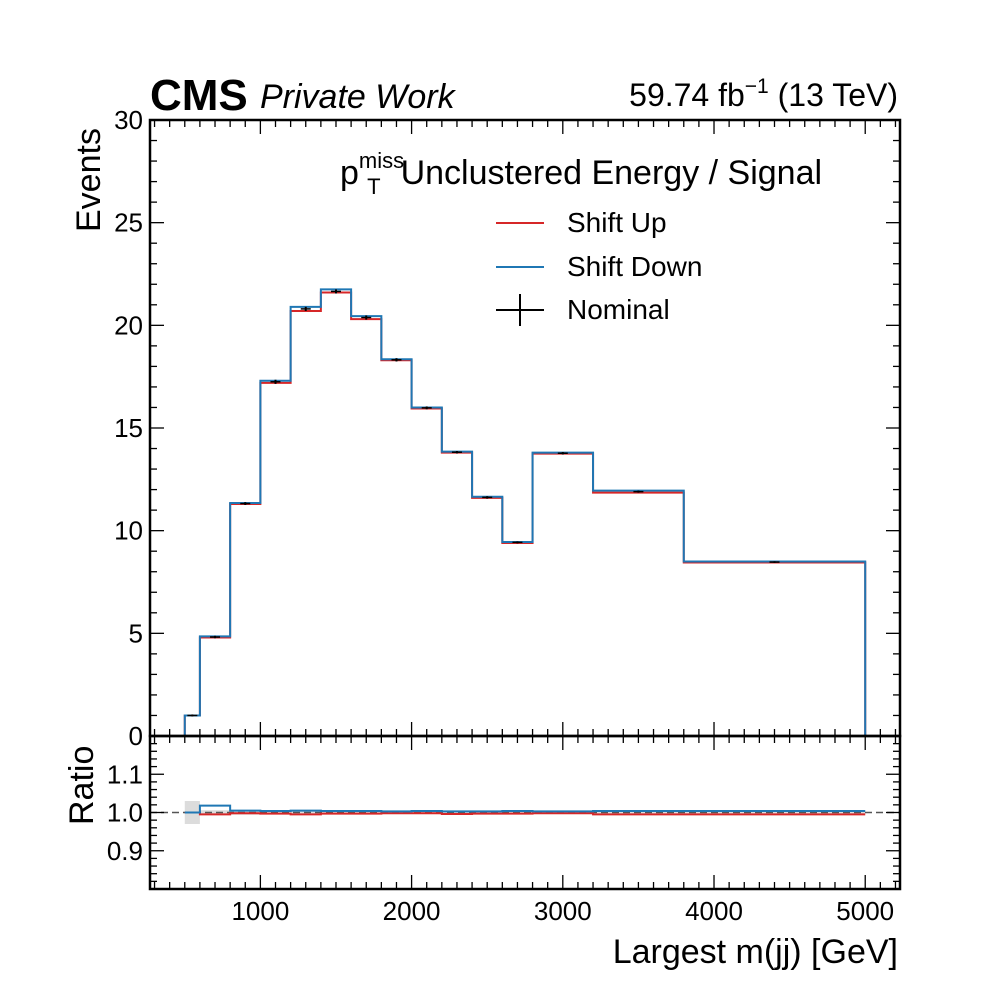 The height and width of the screenshot is (1000, 1000). What do you see at coordinates (865, 911) in the screenshot?
I see `x-tick-label: 5000` at bounding box center [865, 911].